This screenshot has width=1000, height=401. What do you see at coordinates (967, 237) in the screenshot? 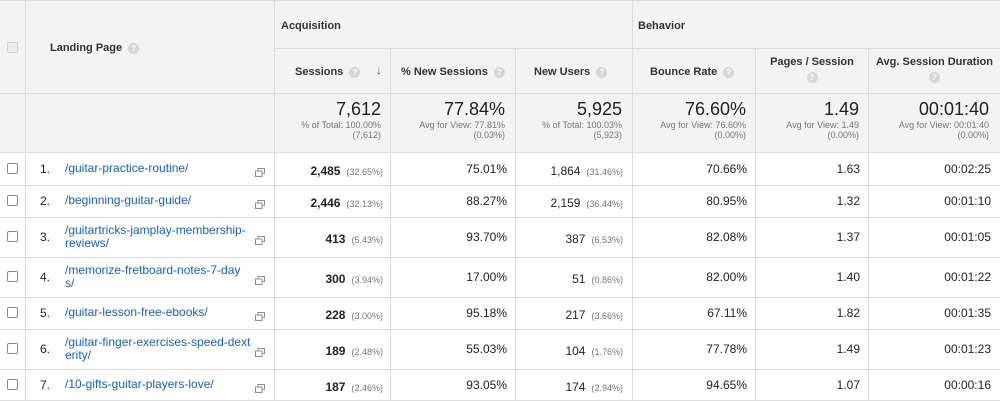
I see `avg-duration-cell: 00:01:05` at bounding box center [967, 237].